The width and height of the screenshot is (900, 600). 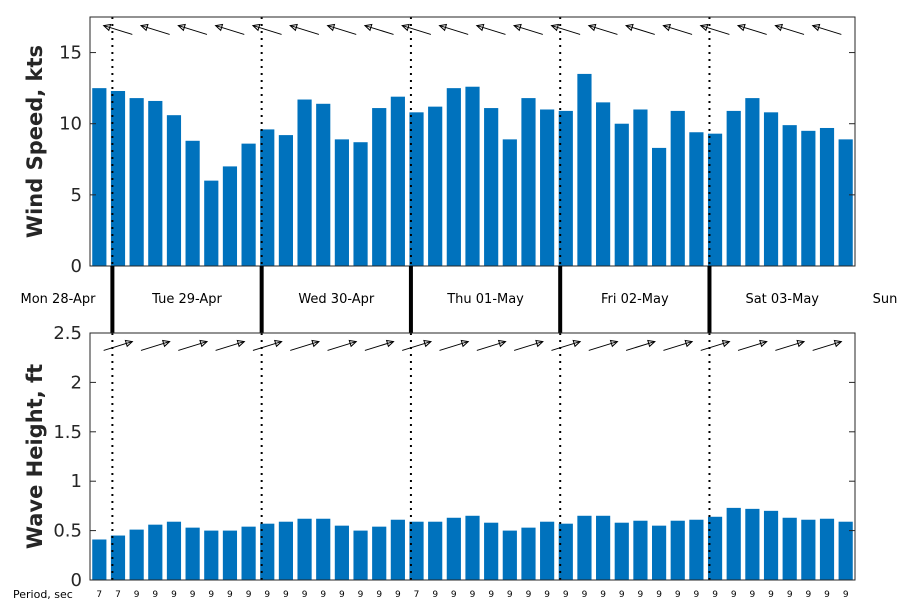 What do you see at coordinates (67, 531) in the screenshot?
I see `y-tick-label: 0.5` at bounding box center [67, 531].